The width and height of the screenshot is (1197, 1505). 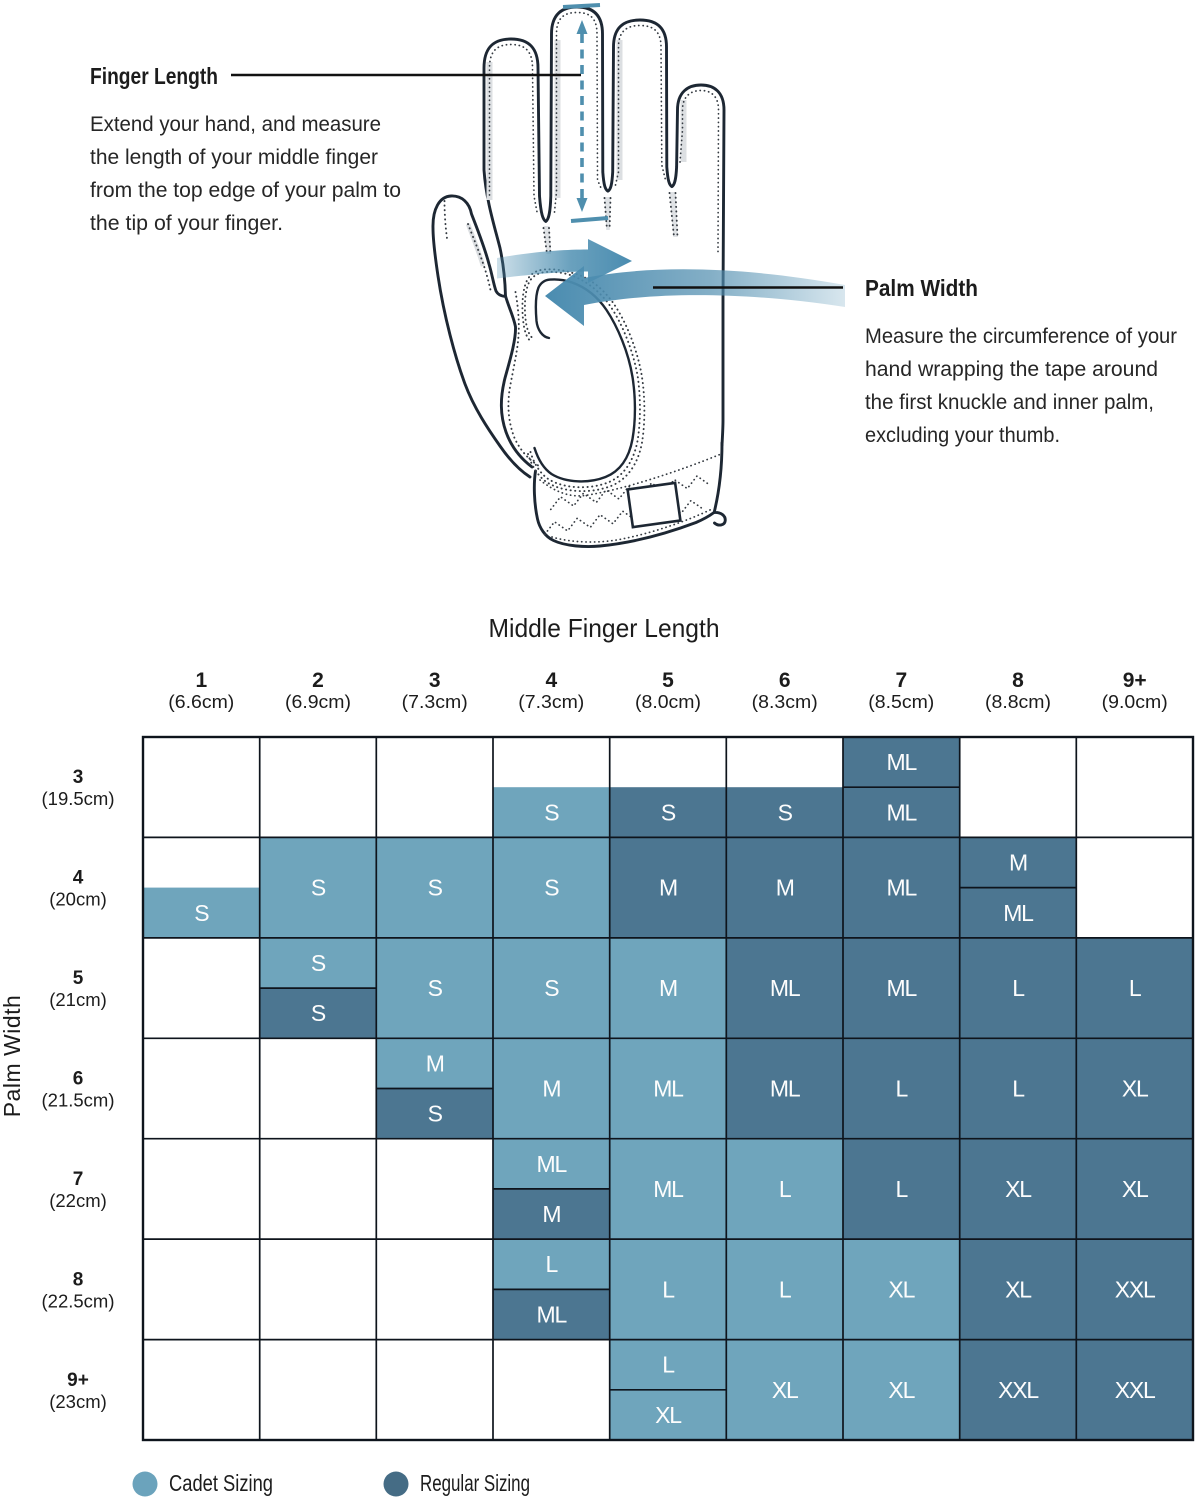 What do you see at coordinates (901, 701) in the screenshot?
I see `svg-text: (8.5cm)` at bounding box center [901, 701].